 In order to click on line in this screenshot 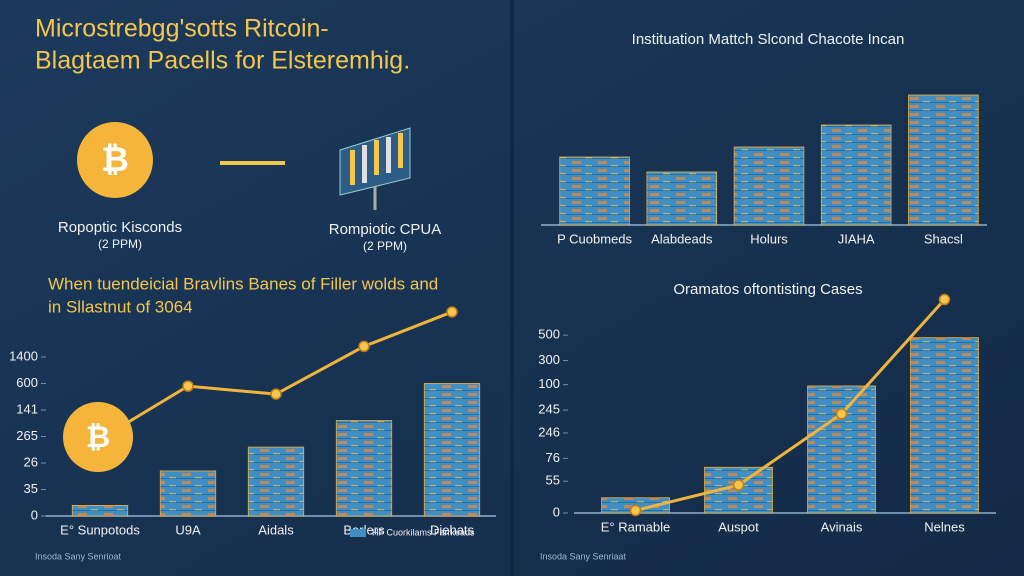, I will do `click(790, 405)`.